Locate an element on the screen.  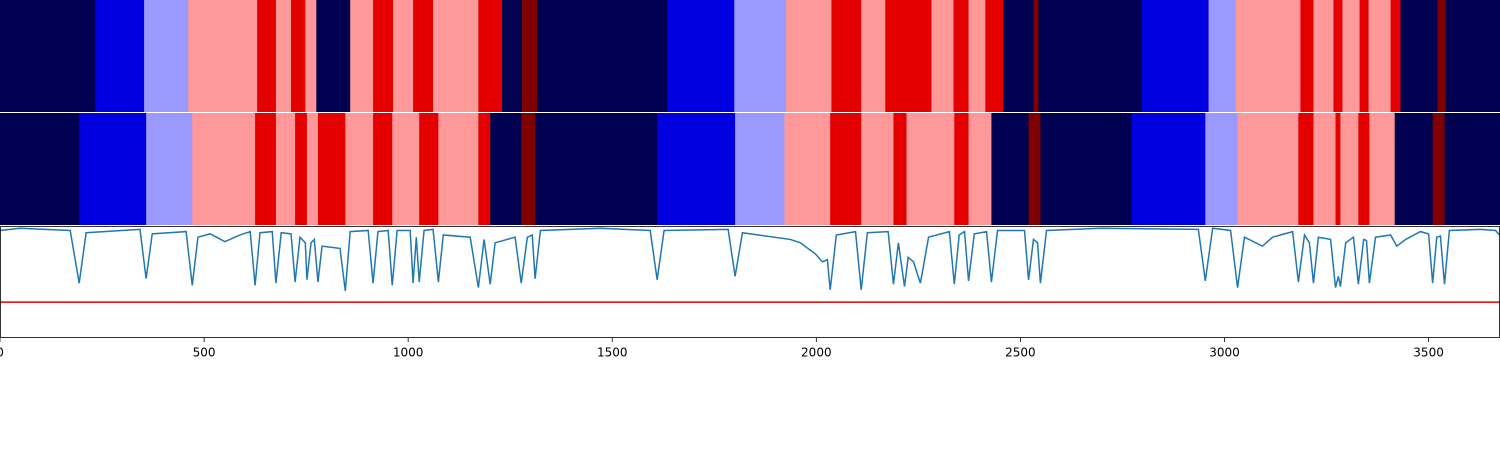
x-tick-label: 500 is located at coordinates (204, 353).